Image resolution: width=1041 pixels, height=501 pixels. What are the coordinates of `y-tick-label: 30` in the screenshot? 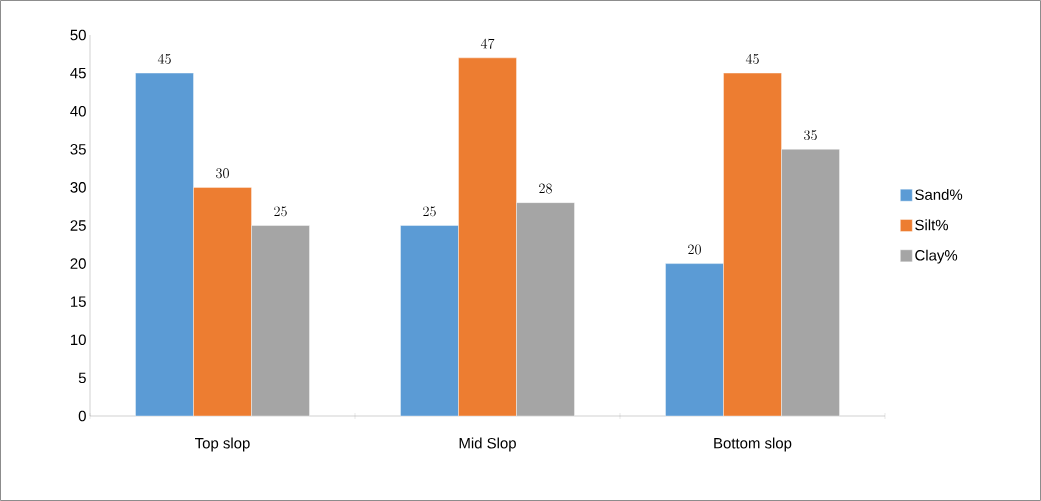 It's located at (78, 187).